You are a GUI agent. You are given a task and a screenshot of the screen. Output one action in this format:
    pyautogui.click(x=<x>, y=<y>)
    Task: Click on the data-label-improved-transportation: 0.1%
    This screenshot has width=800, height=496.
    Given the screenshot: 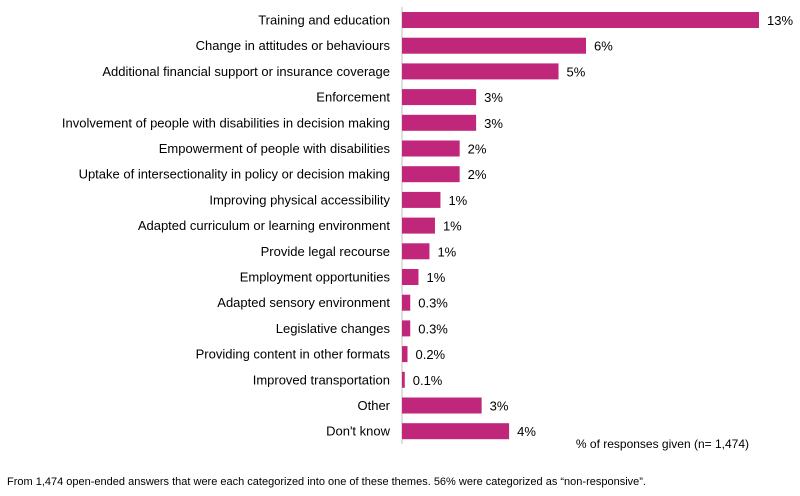 What is the action you would take?
    pyautogui.click(x=428, y=380)
    